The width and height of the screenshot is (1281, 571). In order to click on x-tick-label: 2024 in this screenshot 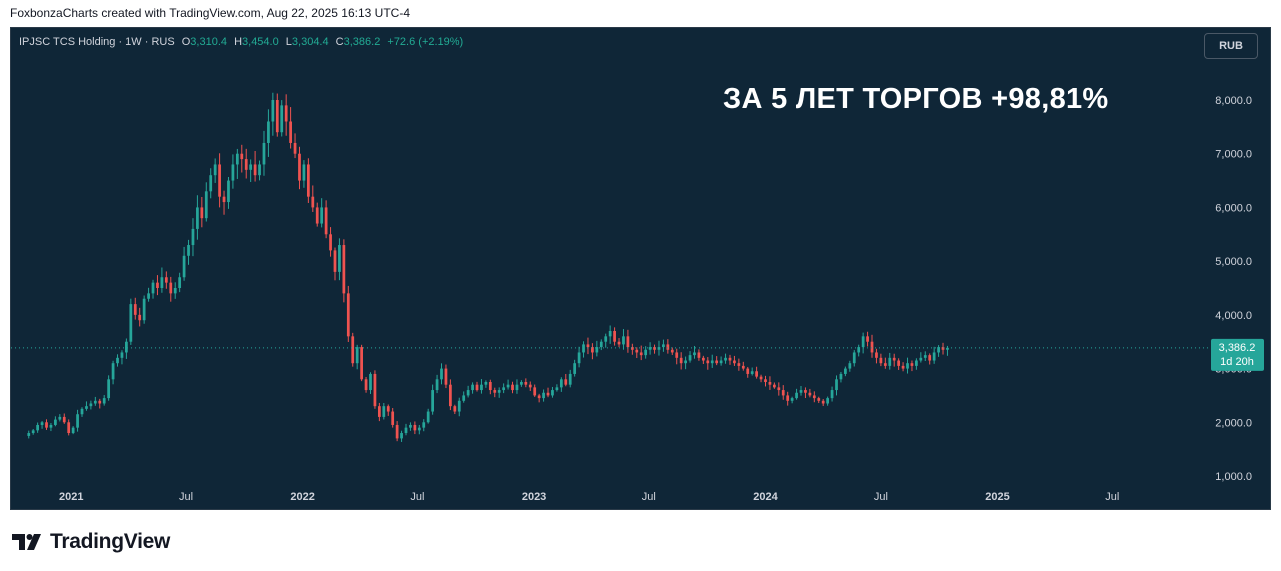, I will do `click(765, 497)`.